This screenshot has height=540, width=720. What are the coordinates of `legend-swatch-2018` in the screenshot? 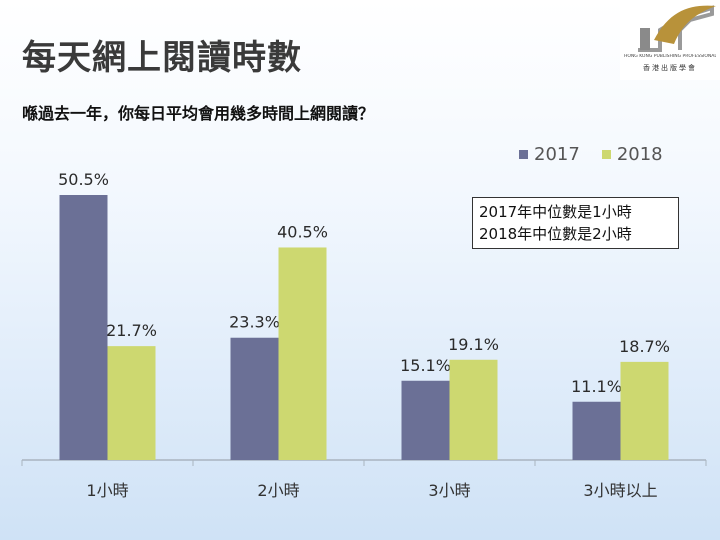 It's located at (606, 154).